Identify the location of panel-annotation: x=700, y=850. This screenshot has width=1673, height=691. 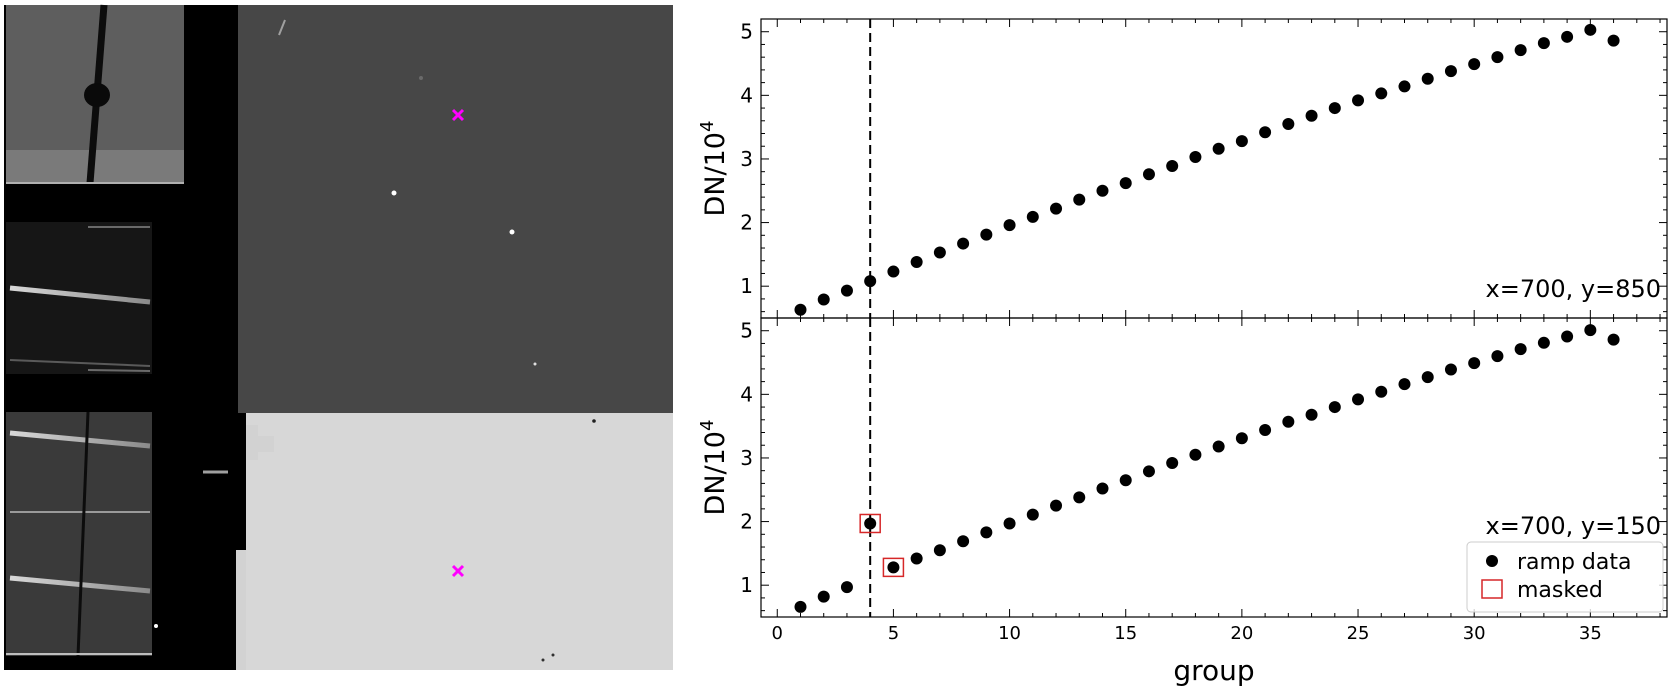
(1574, 289).